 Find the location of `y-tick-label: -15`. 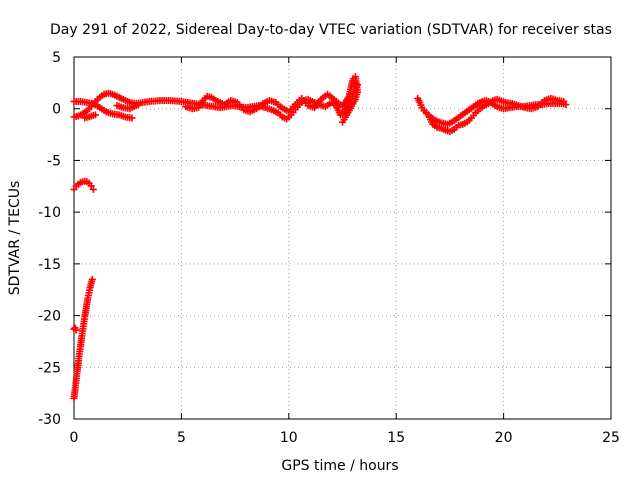

y-tick-label: -15 is located at coordinates (49, 265).